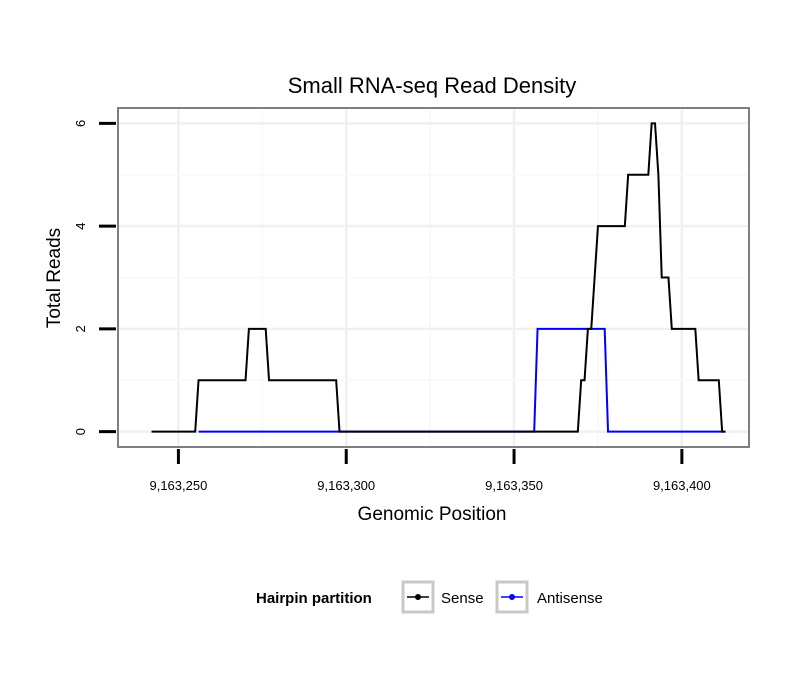  I want to click on y-axis: 0 2 4 6, so click(94, 277).